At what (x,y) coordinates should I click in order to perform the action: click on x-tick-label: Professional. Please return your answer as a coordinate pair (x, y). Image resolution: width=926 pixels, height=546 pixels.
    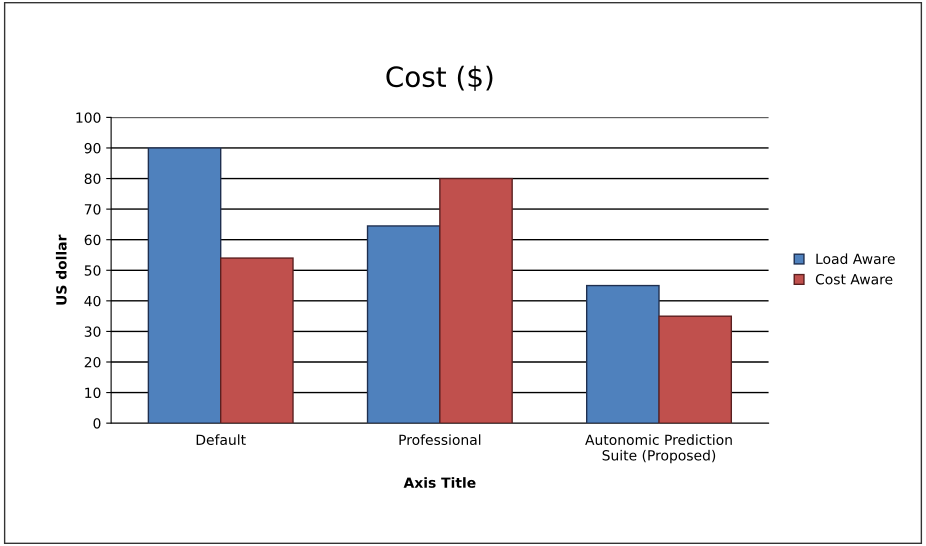
    Looking at the image, I should click on (439, 440).